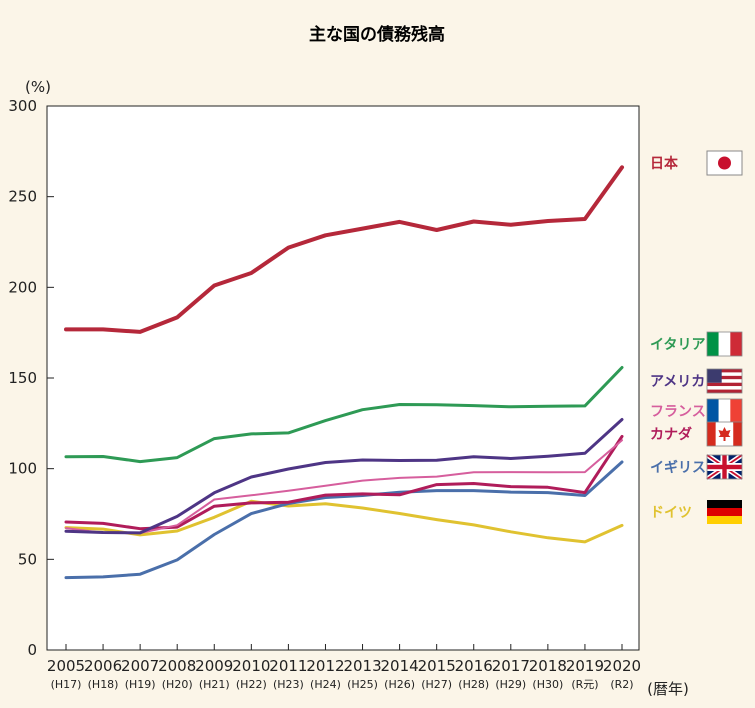 The height and width of the screenshot is (708, 755). What do you see at coordinates (177, 684) in the screenshot?
I see `x-era-label: (H20)` at bounding box center [177, 684].